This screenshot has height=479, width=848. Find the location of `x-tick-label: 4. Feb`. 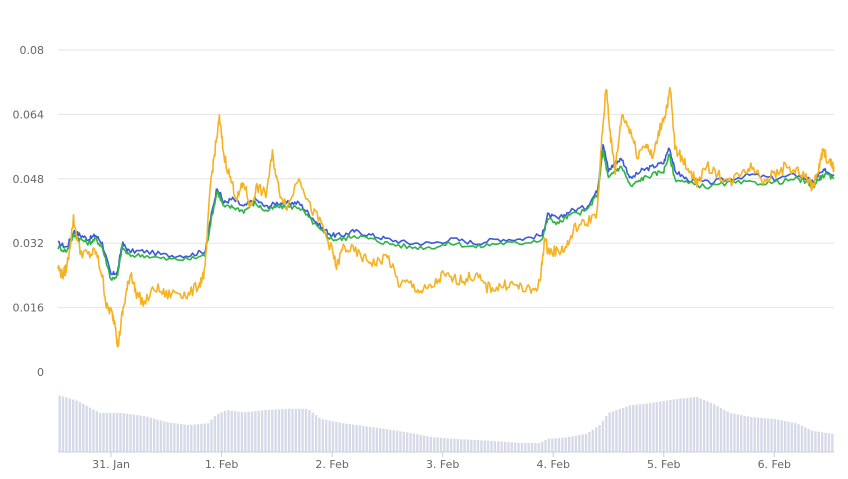

x-tick-label: 4. Feb is located at coordinates (552, 464).